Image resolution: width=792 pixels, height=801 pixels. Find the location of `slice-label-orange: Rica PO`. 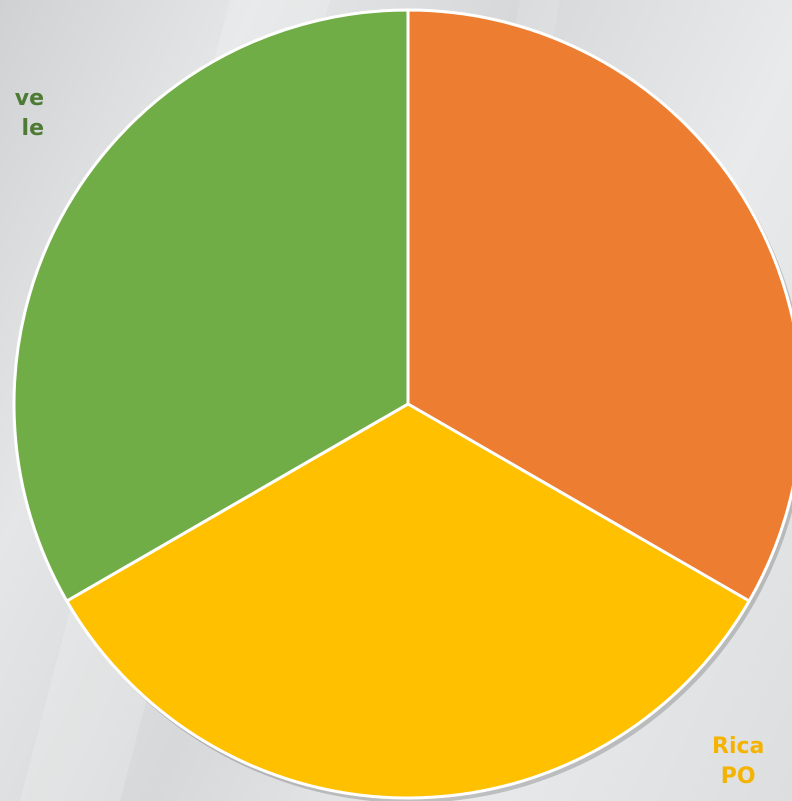

slice-label-orange: Rica PO is located at coordinates (738, 761).